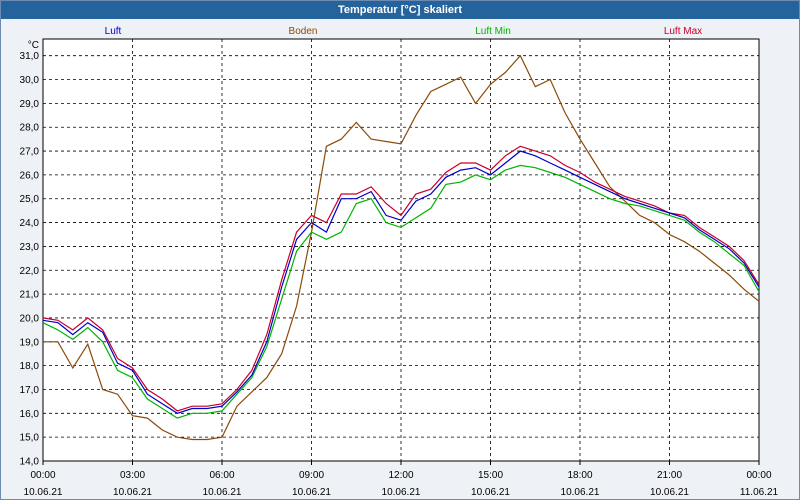  What do you see at coordinates (303, 31) in the screenshot?
I see `legend-boden: Boden` at bounding box center [303, 31].